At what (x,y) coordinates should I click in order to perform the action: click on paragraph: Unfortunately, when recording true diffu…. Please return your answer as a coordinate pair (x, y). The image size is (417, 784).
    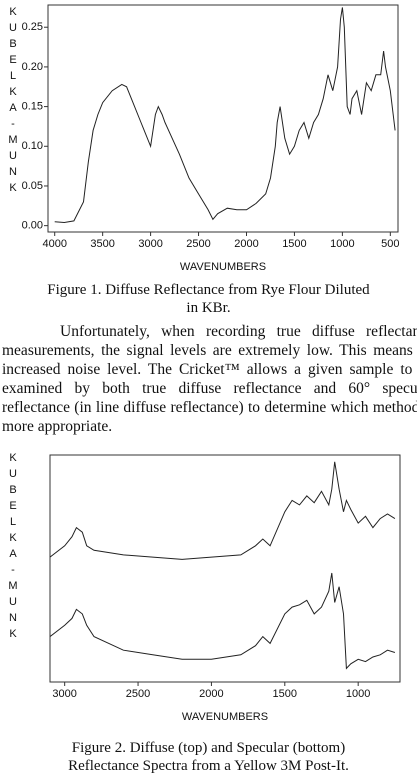
    Looking at the image, I should click on (209, 379).